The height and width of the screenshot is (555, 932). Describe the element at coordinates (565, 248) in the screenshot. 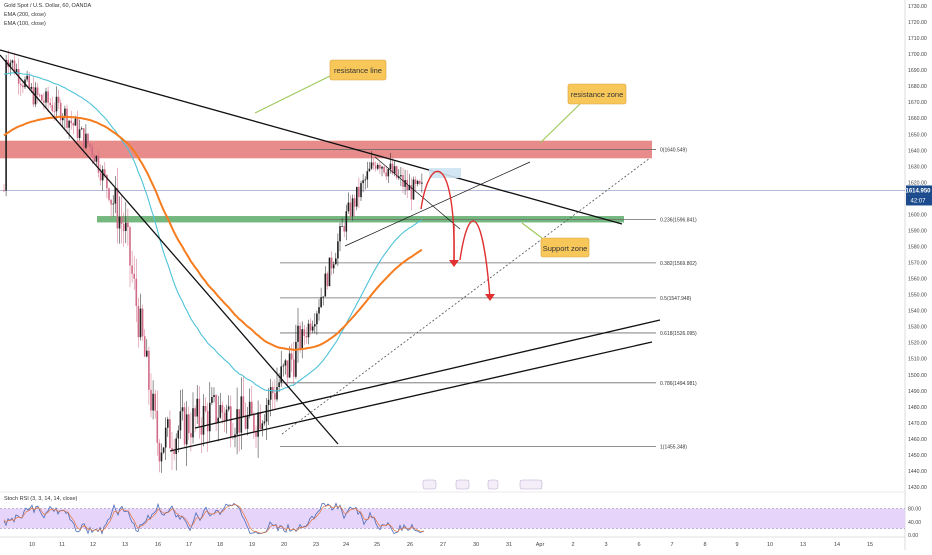

I see `support-zone-label: Support zone` at that location.